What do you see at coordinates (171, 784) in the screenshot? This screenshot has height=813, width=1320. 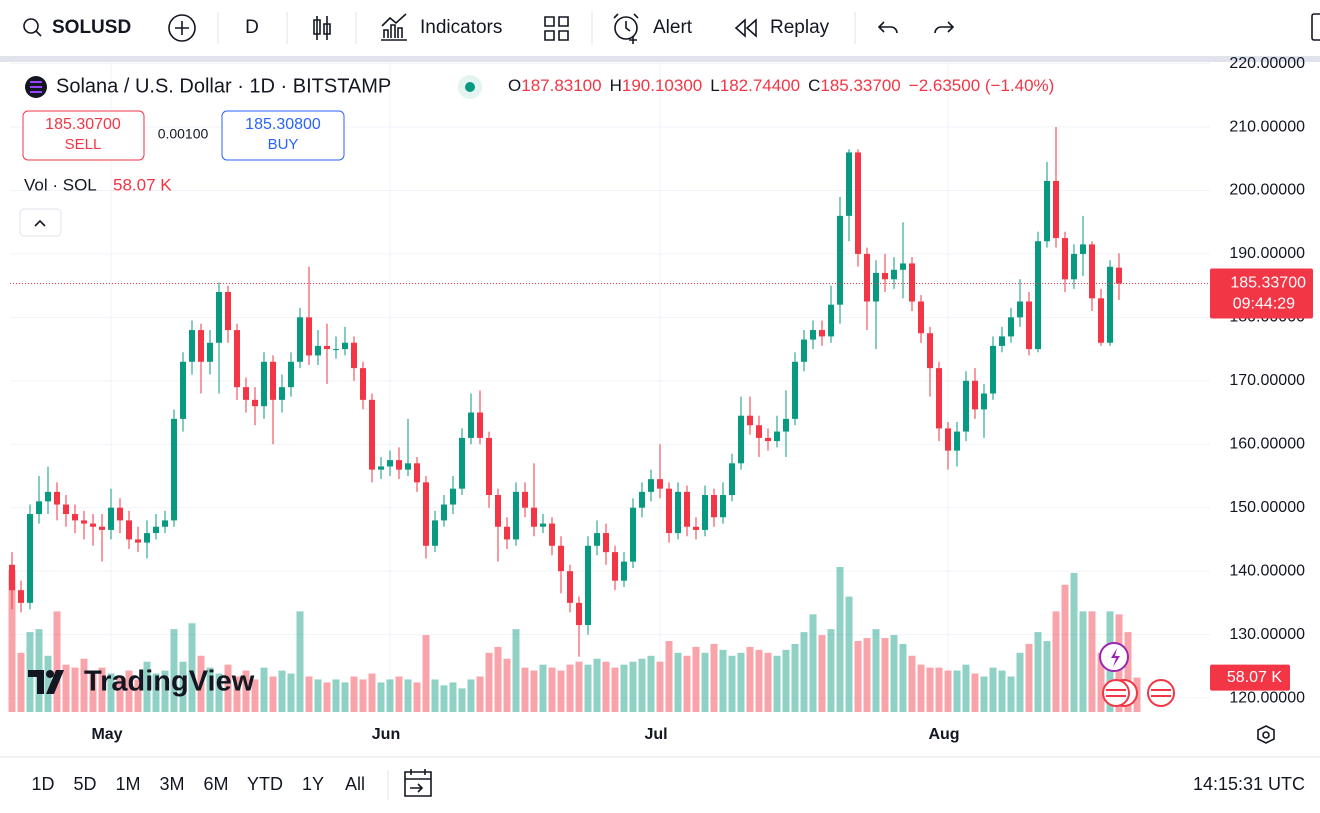 I see `range-button: 3M` at bounding box center [171, 784].